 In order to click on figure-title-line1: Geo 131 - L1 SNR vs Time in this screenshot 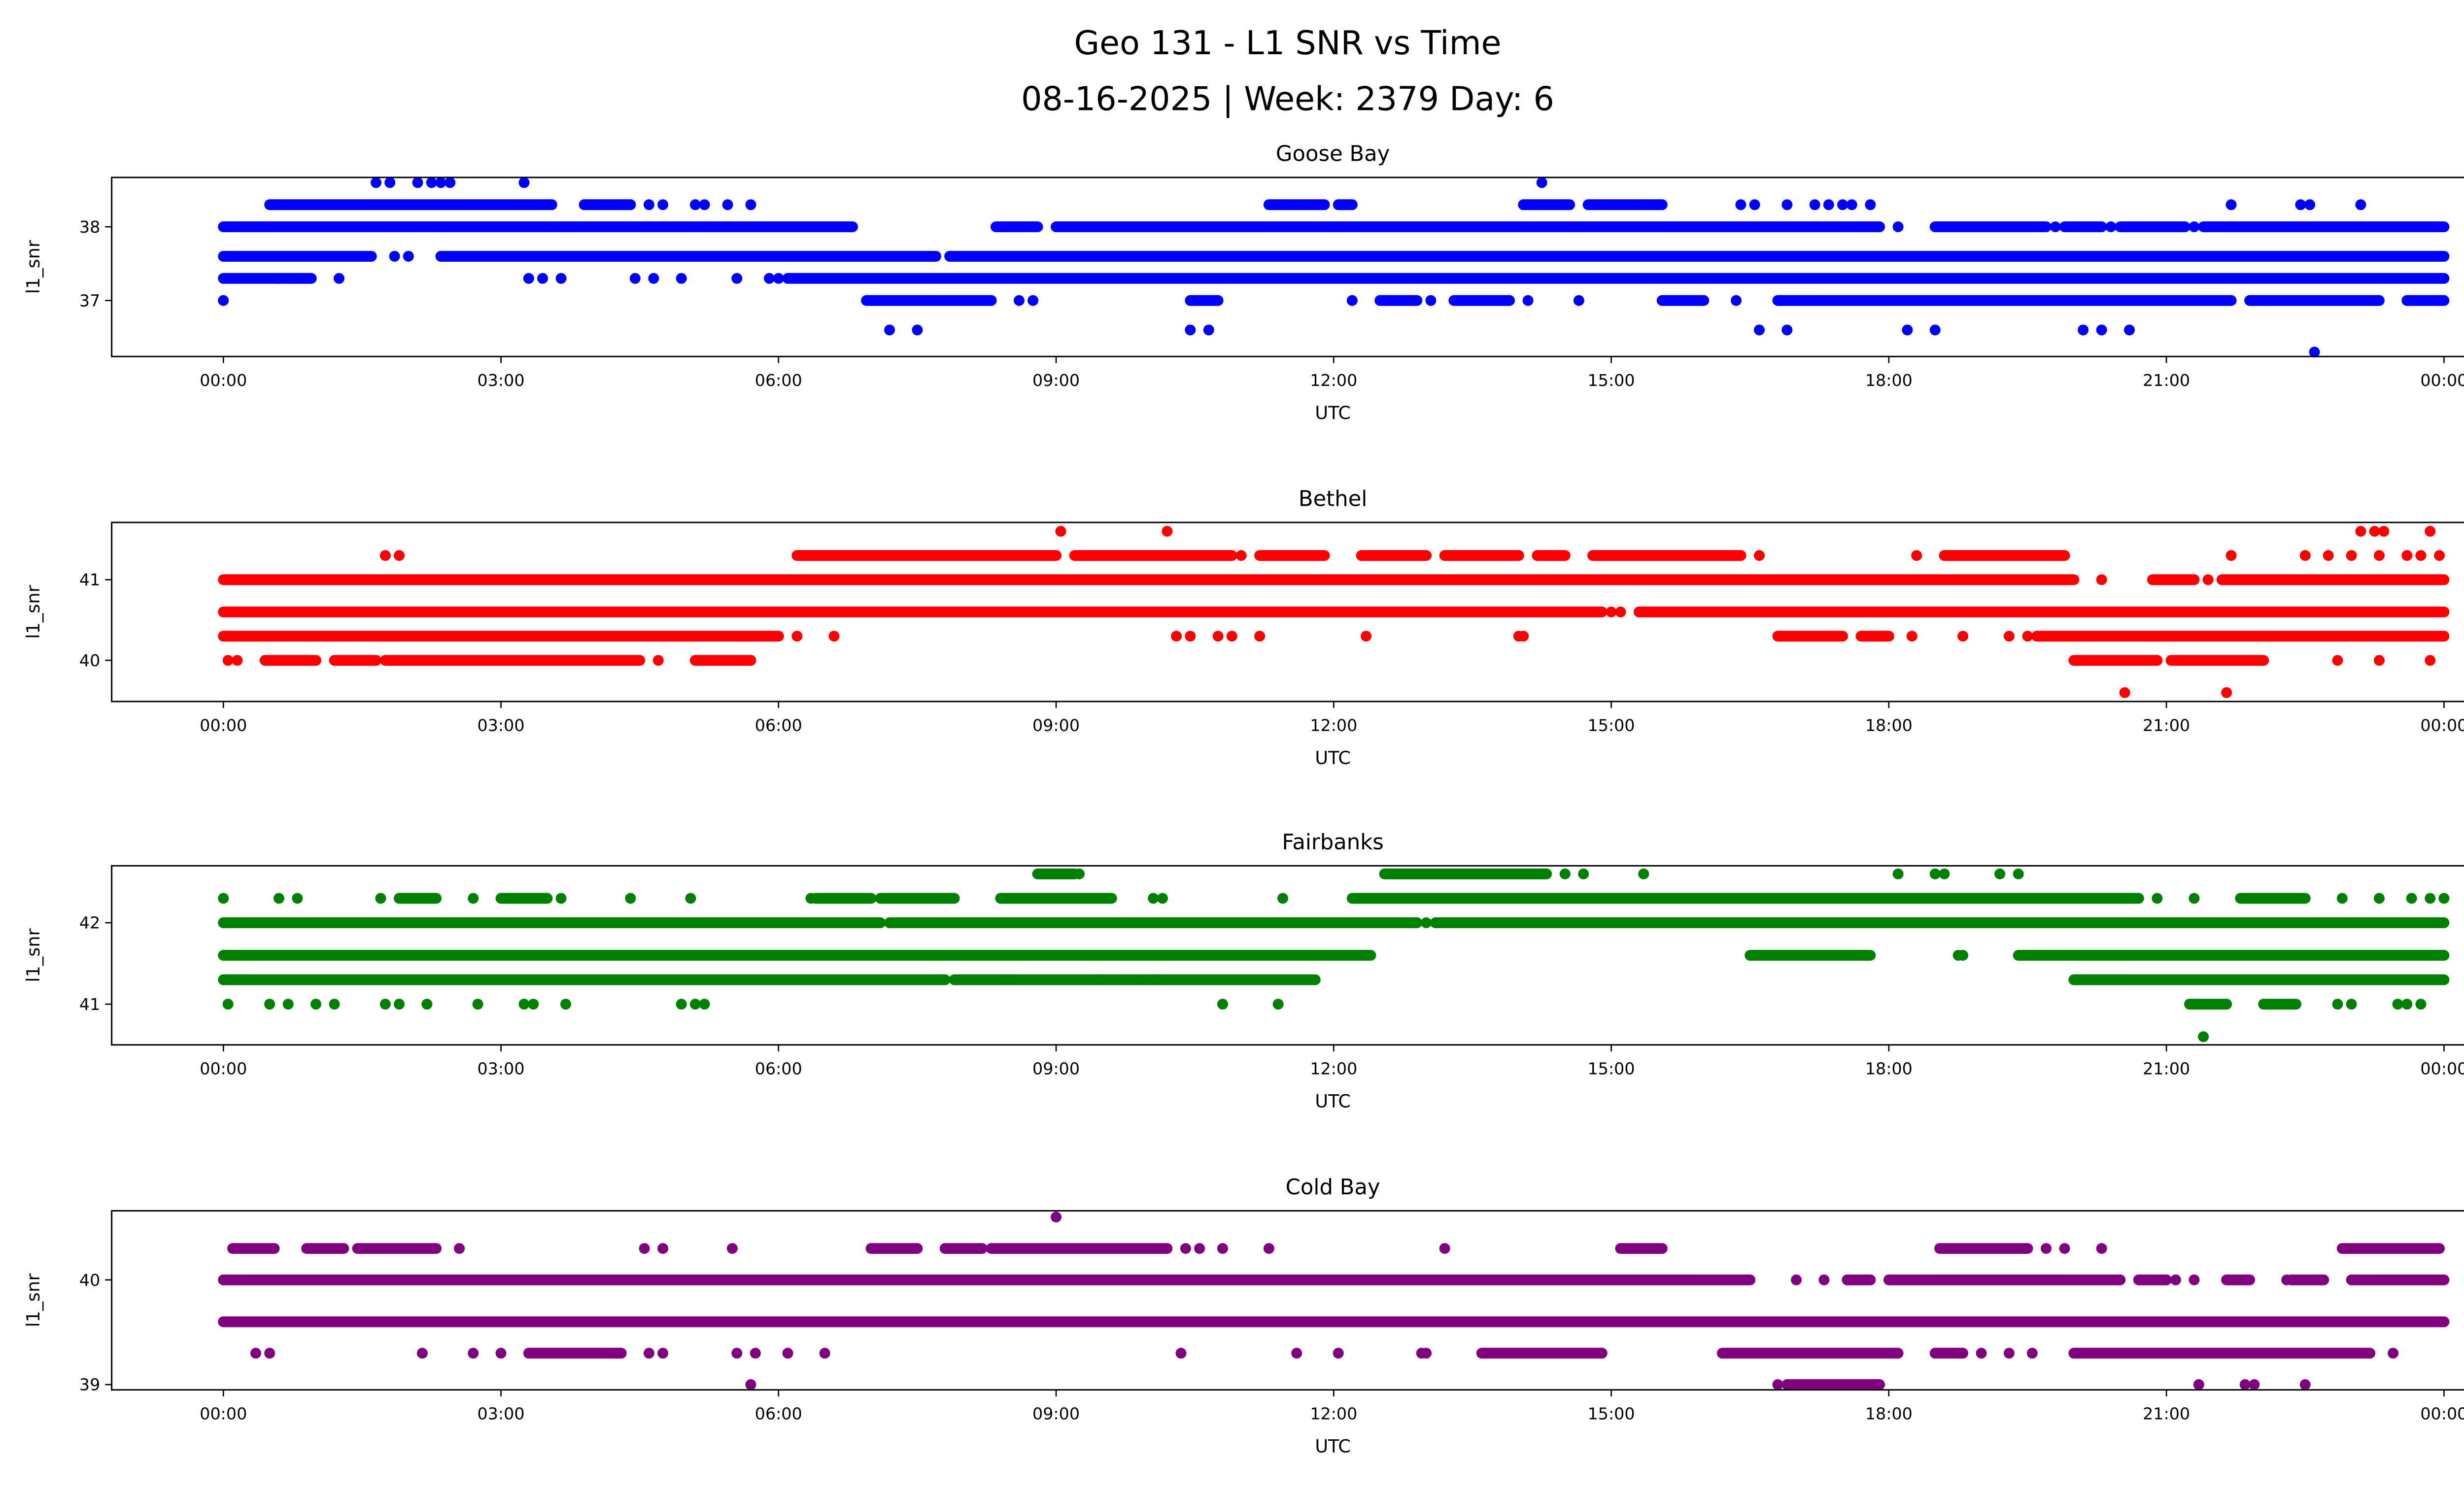, I will do `click(1288, 43)`.